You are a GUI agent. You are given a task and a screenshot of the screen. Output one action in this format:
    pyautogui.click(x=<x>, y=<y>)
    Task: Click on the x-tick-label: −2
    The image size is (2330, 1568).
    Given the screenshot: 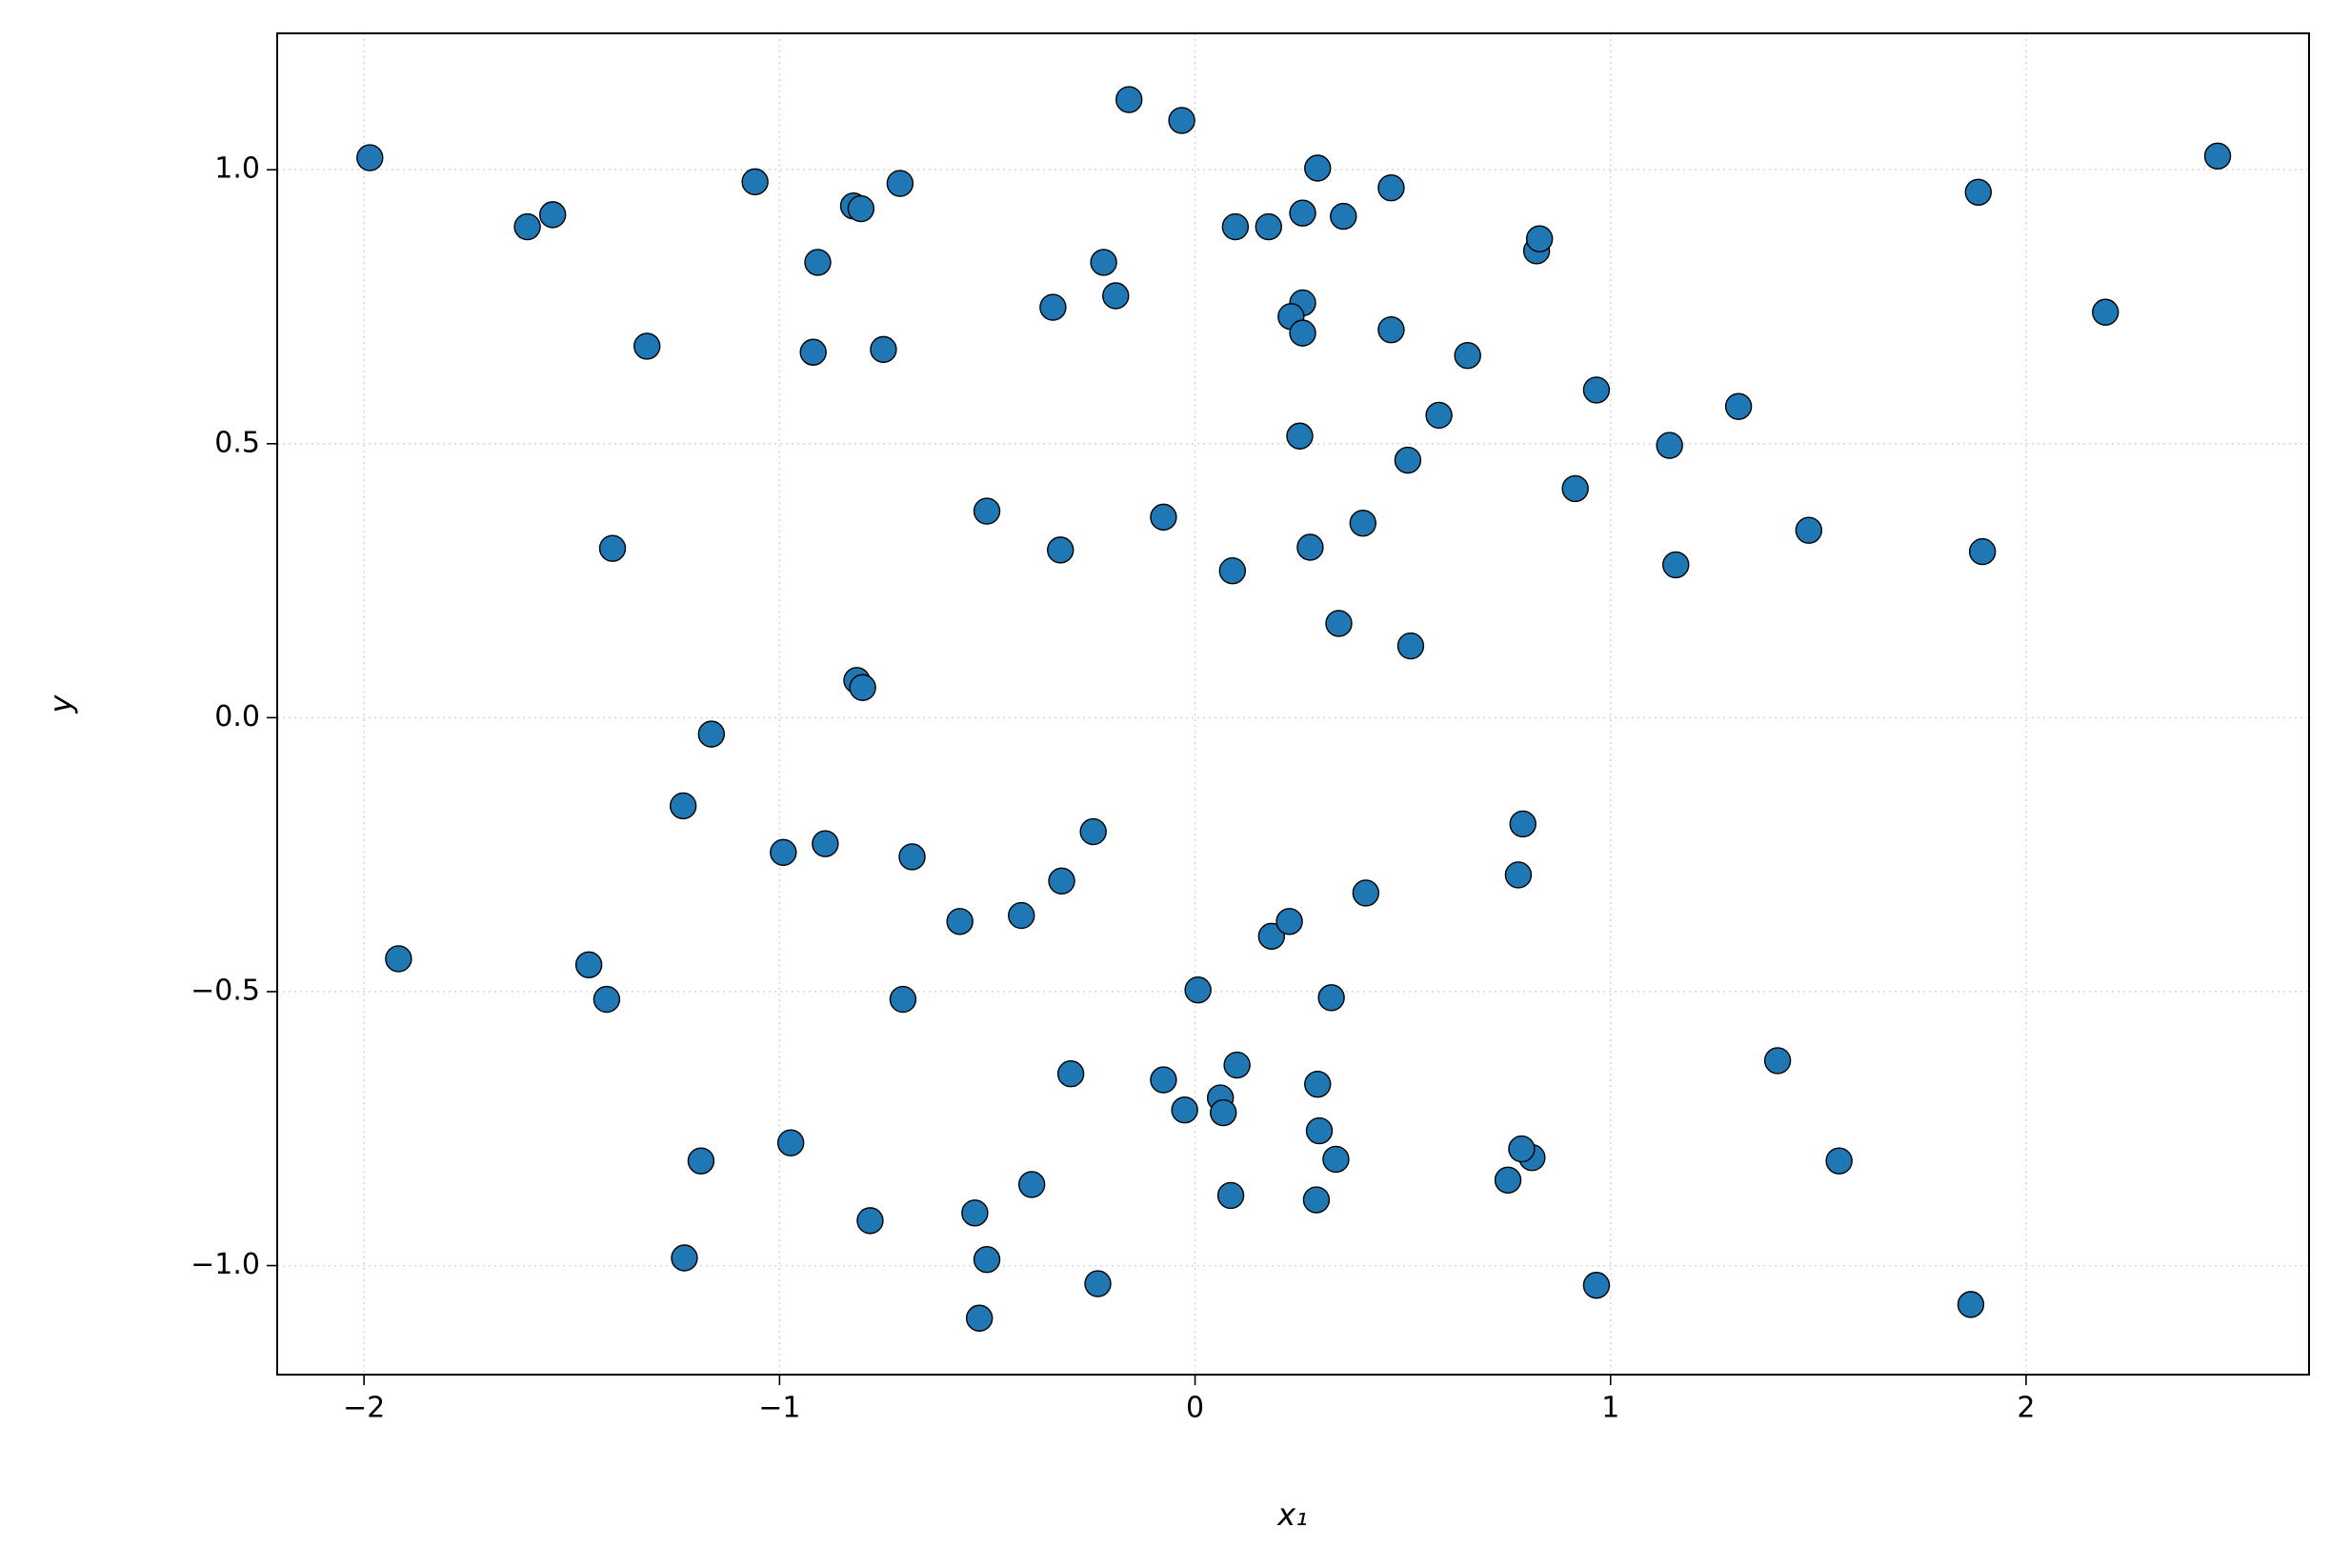 What is the action you would take?
    pyautogui.click(x=364, y=1408)
    